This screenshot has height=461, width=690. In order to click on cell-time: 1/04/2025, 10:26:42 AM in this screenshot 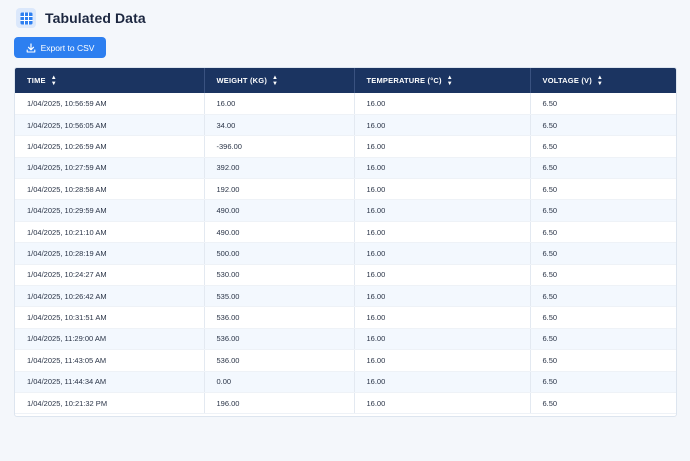, I will do `click(110, 296)`.